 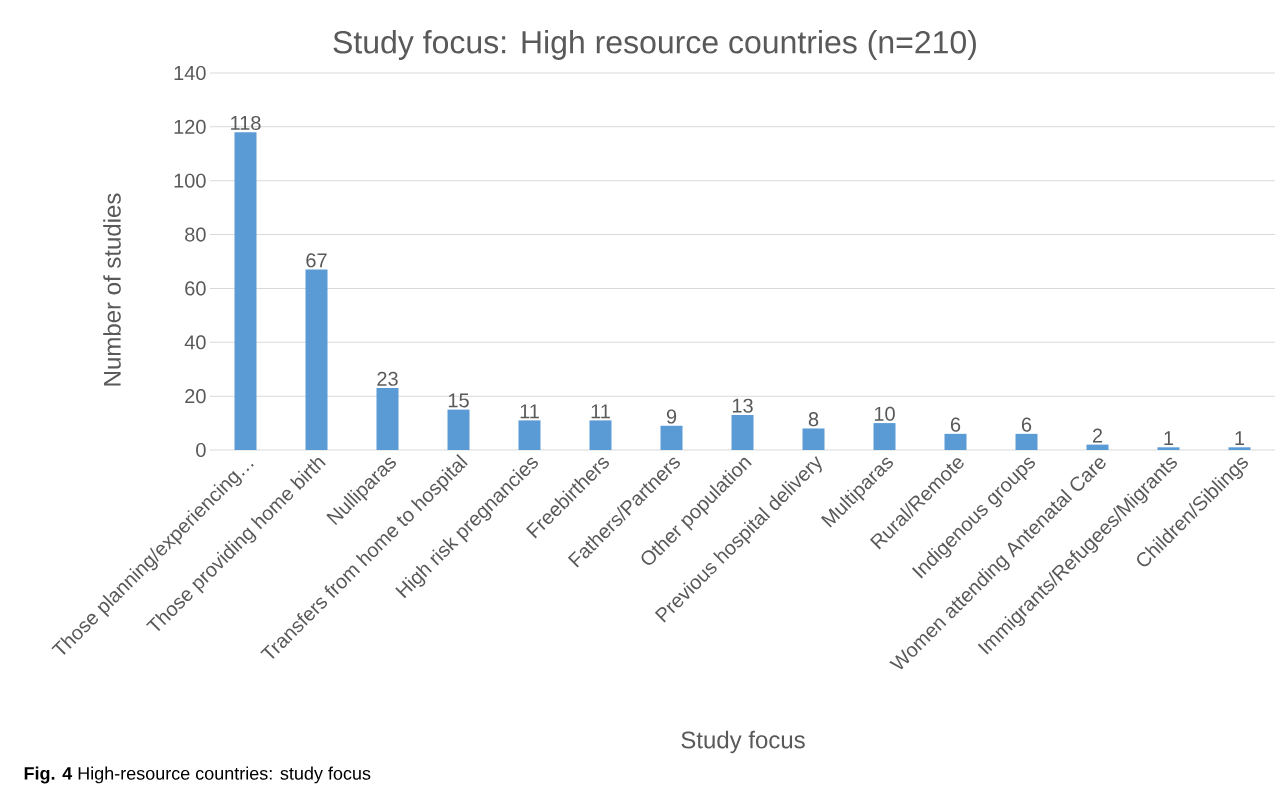 I want to click on data-label: 67, so click(x=316, y=260).